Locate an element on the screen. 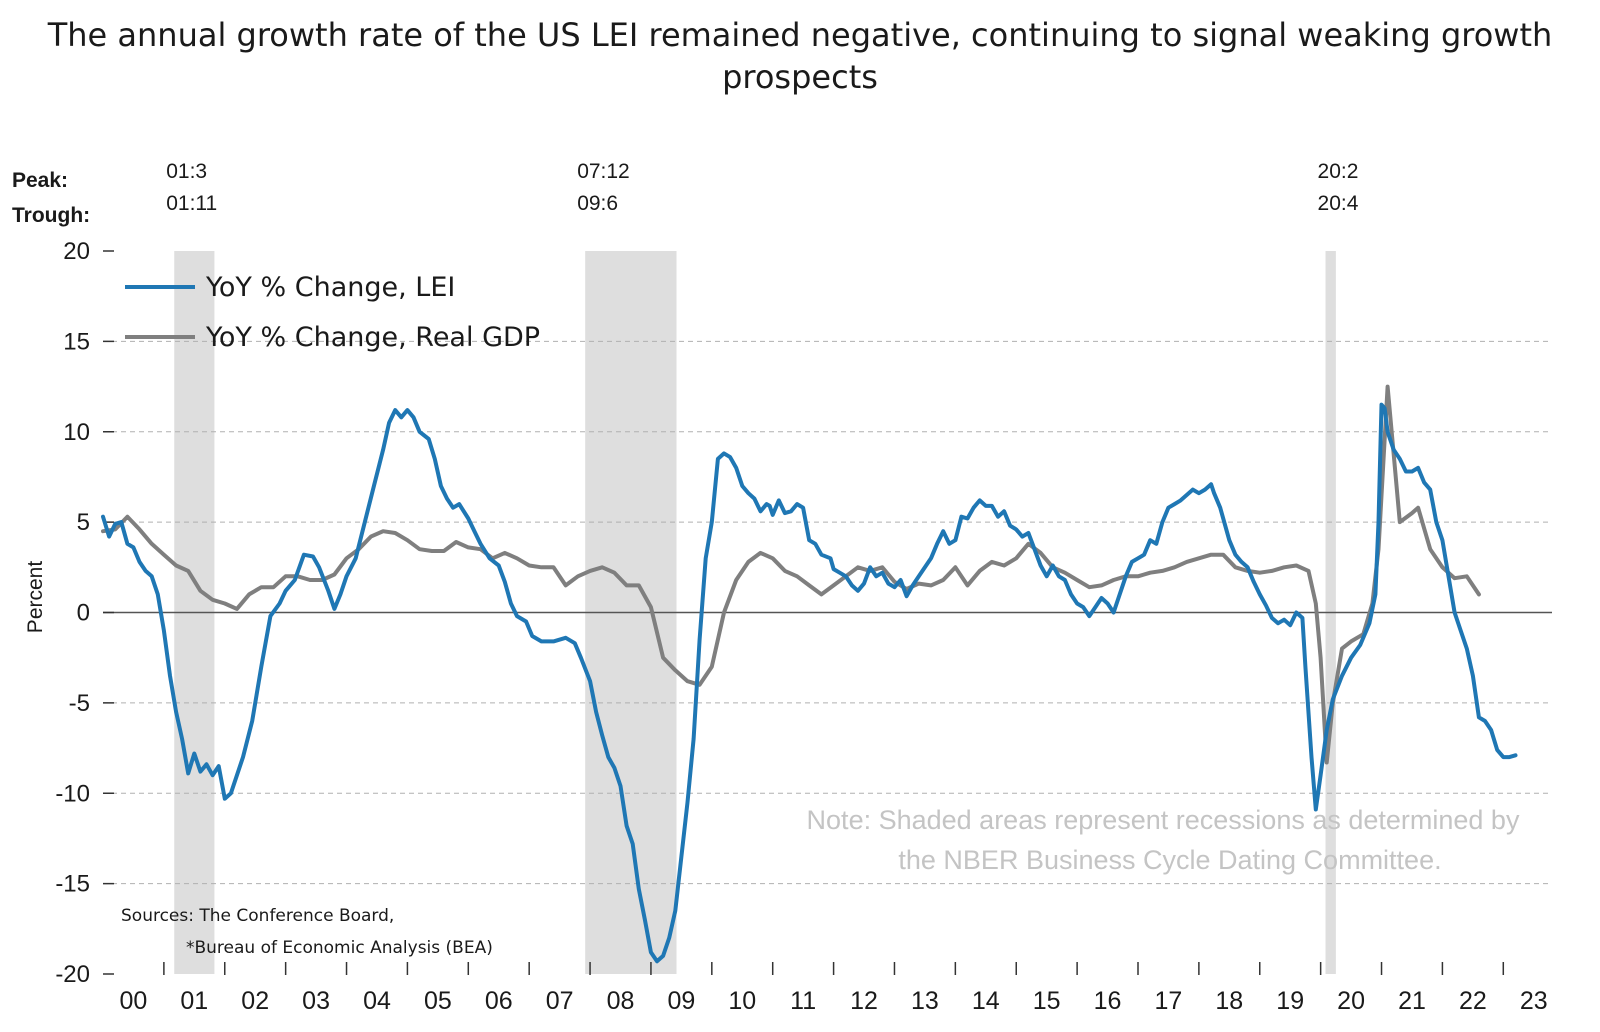 The width and height of the screenshot is (1600, 1032). x-tick-label-7: 07 is located at coordinates (560, 1001).